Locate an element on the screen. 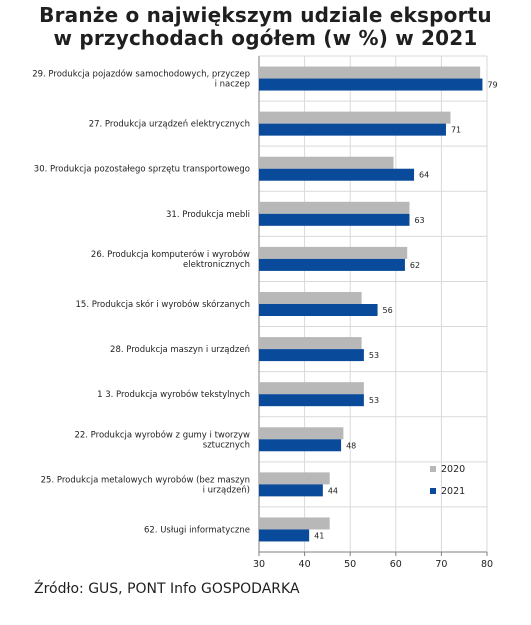  x-tick-label-30: 30 is located at coordinates (259, 564).